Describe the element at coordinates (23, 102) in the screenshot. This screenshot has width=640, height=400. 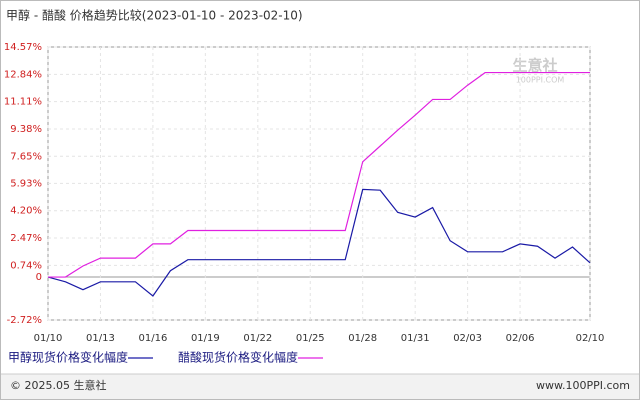
I see `y-tick-label: 11.11%` at that location.